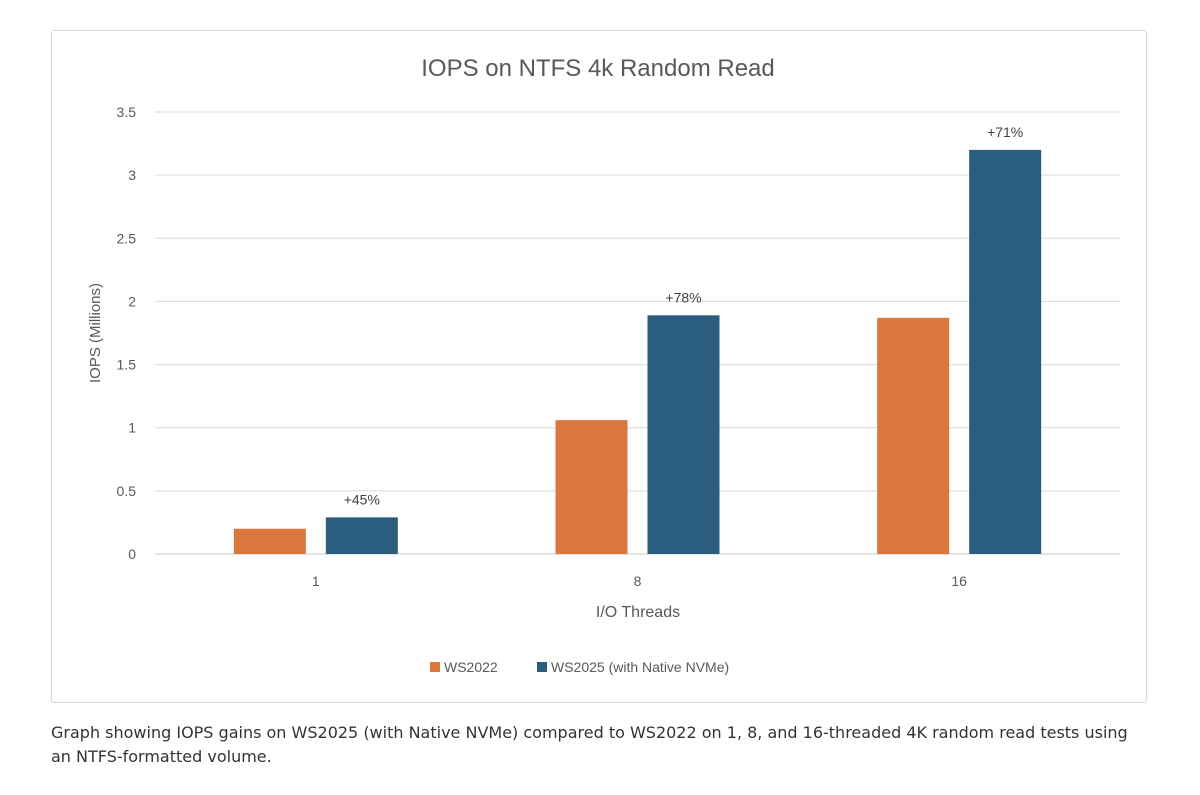 The height and width of the screenshot is (795, 1200). I want to click on chart-title: IOPS on NTFS 4k Random Read, so click(597, 68).